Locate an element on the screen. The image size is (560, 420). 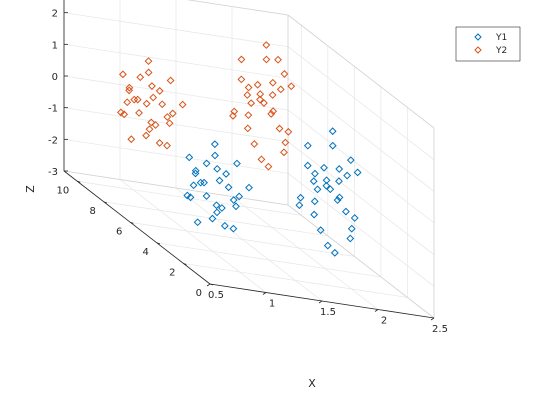
y-tick-label: 6 is located at coordinates (119, 231).